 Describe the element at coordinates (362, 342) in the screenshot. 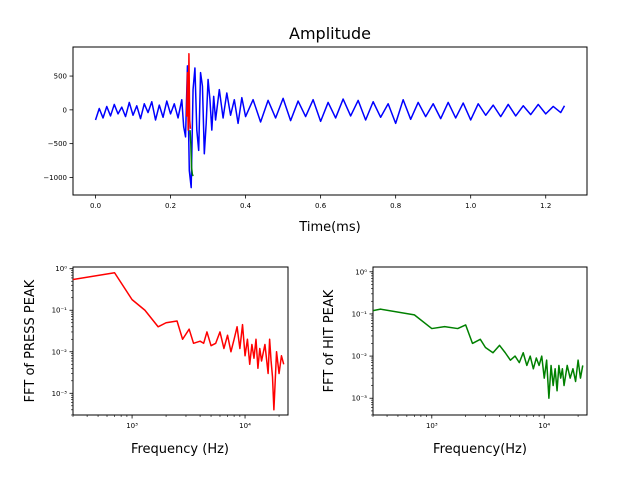

I see `hit-fft-y-ticks: 10⁰ 10⁻¹ 10⁻² 10⁻³` at that location.